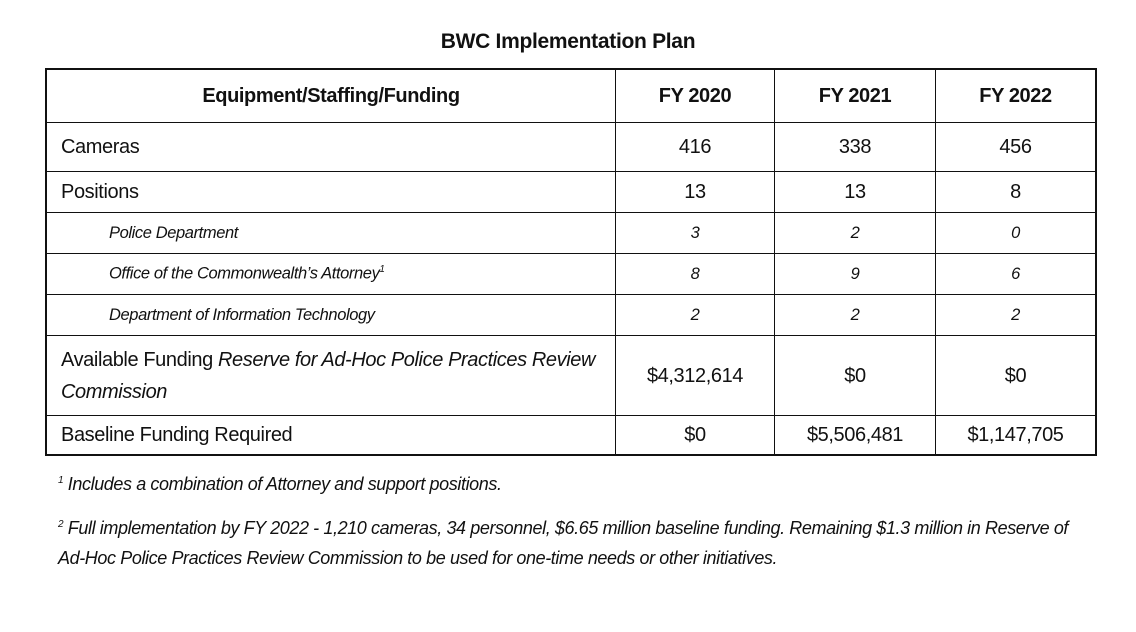 The width and height of the screenshot is (1136, 632). What do you see at coordinates (855, 435) in the screenshot?
I see `cell: $5,506,481` at bounding box center [855, 435].